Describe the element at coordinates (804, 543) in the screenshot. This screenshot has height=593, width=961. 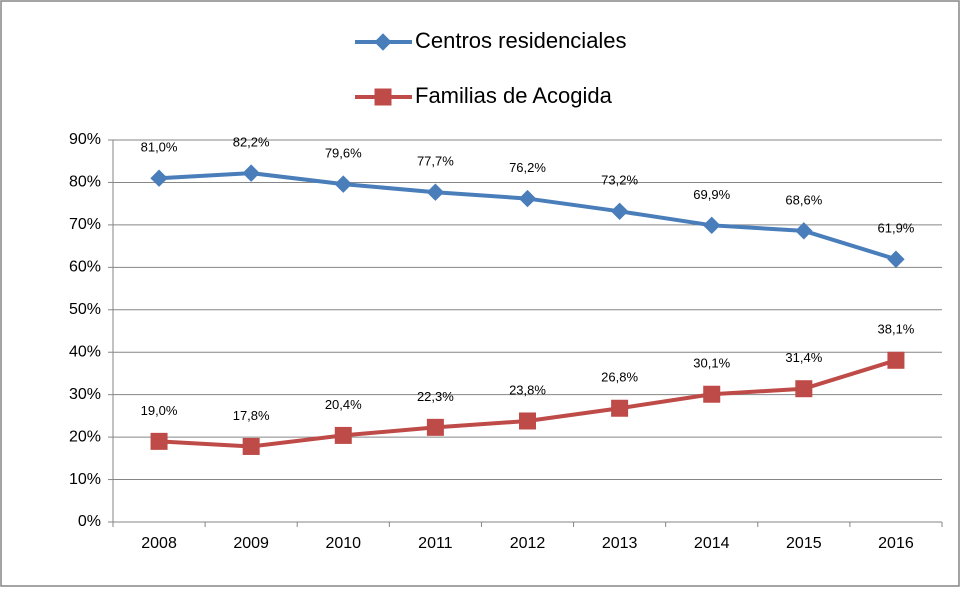
I see `x-tick-label: 2015` at that location.